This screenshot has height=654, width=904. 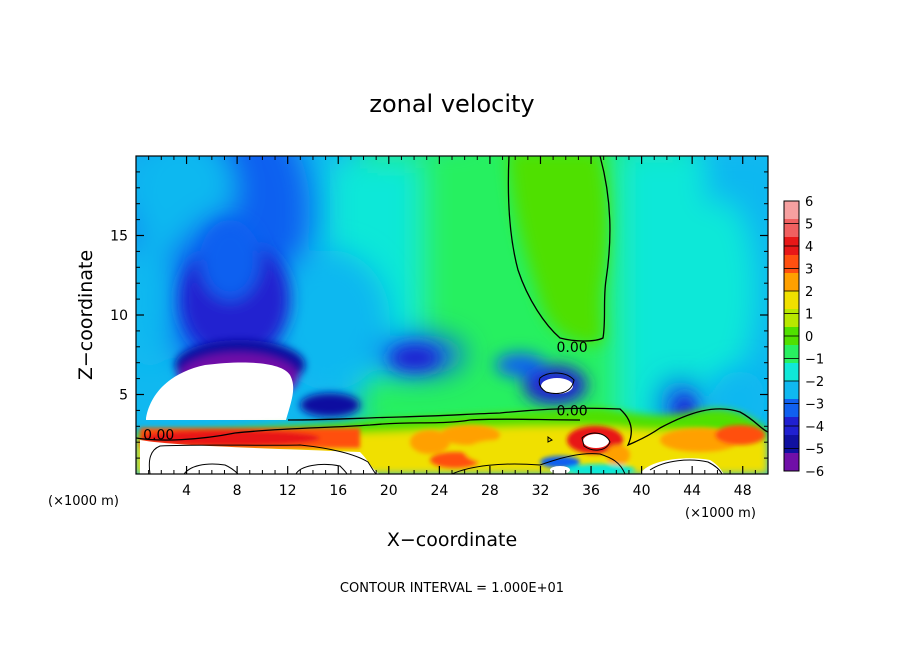 What do you see at coordinates (439, 491) in the screenshot?
I see `x-tick-label: 24` at bounding box center [439, 491].